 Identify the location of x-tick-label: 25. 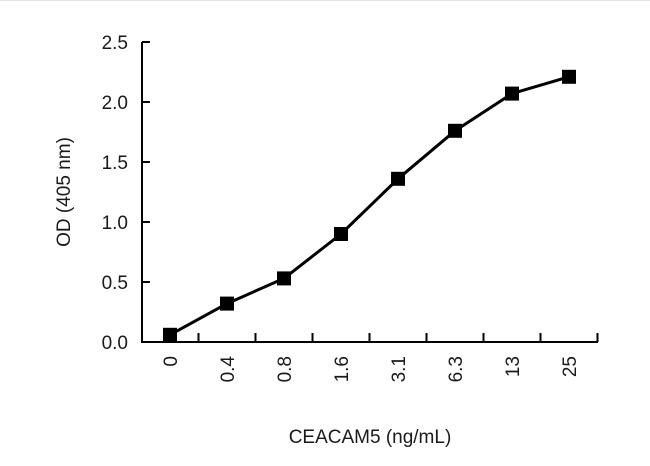
(570, 366).